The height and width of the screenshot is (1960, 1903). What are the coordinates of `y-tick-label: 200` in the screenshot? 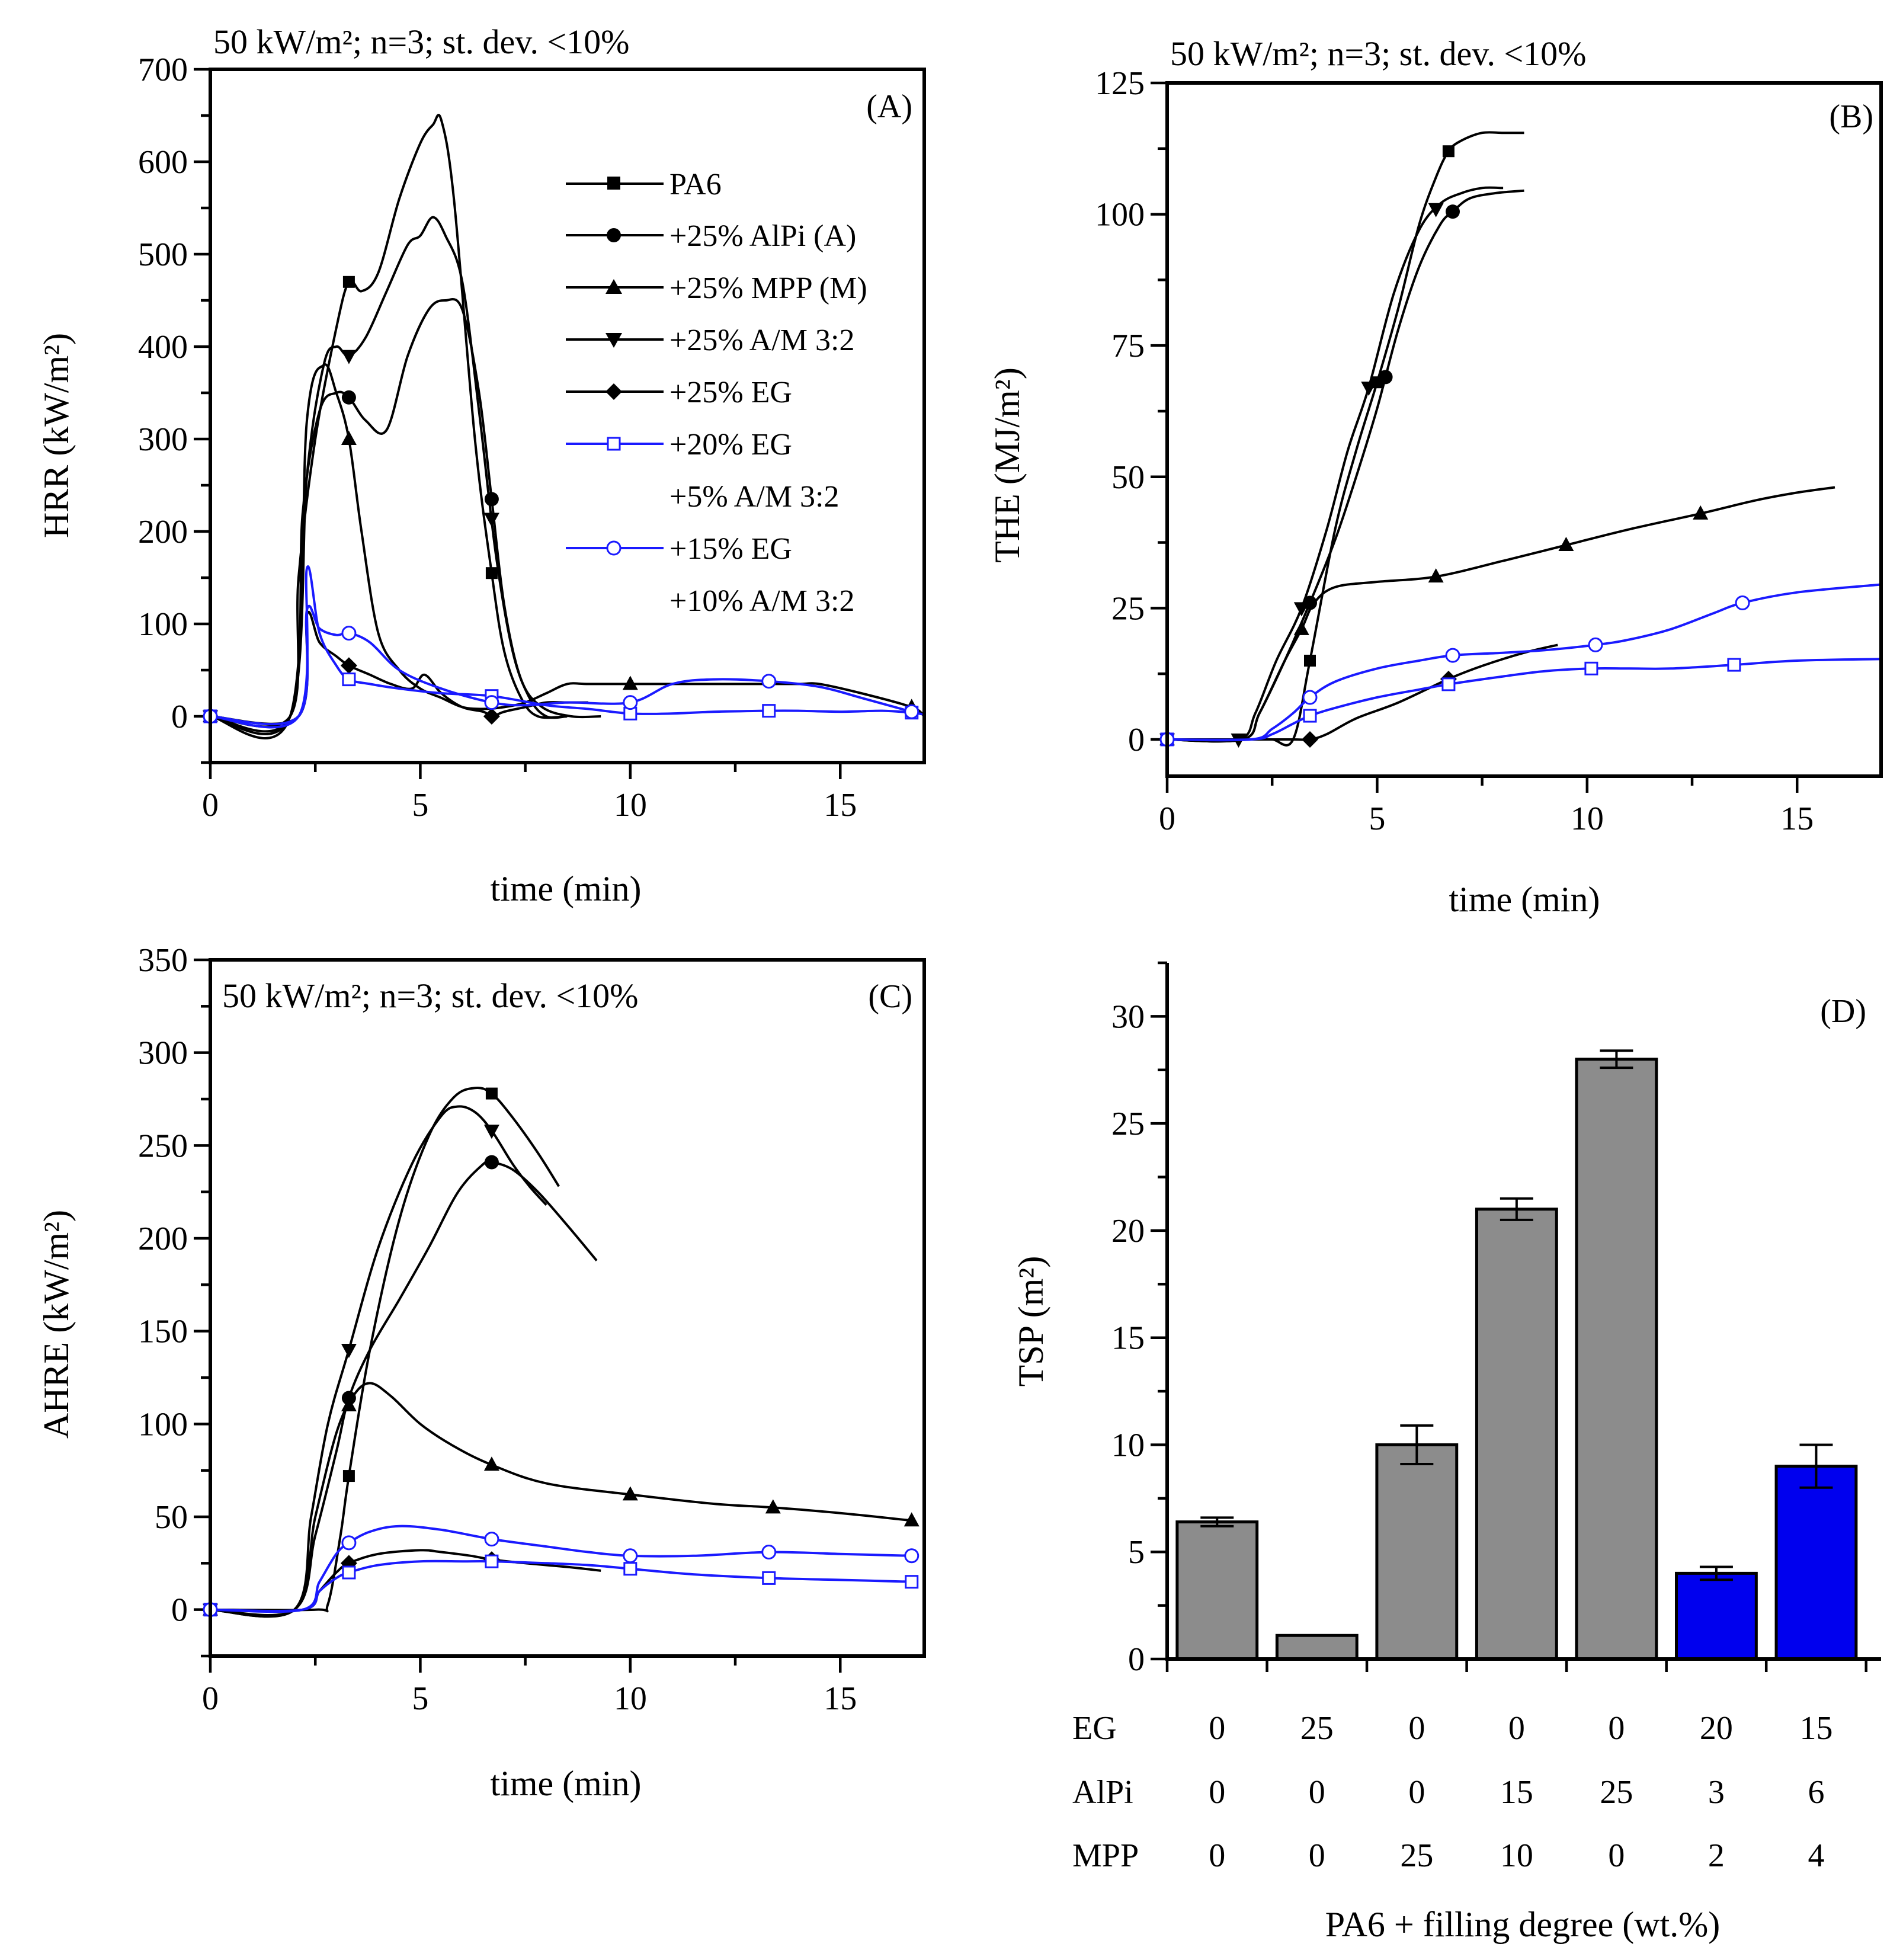 It's located at (163, 1239).